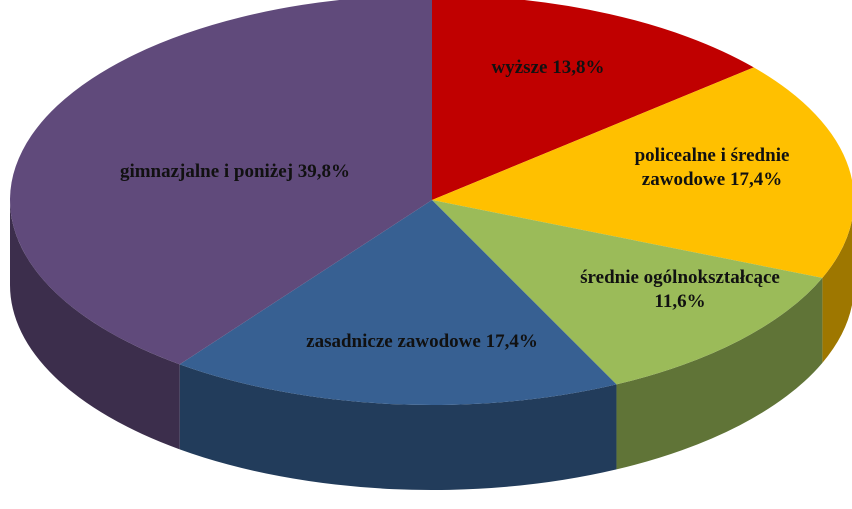  What do you see at coordinates (680, 277) in the screenshot?
I see `category-label: średnie ogólnokształcące` at bounding box center [680, 277].